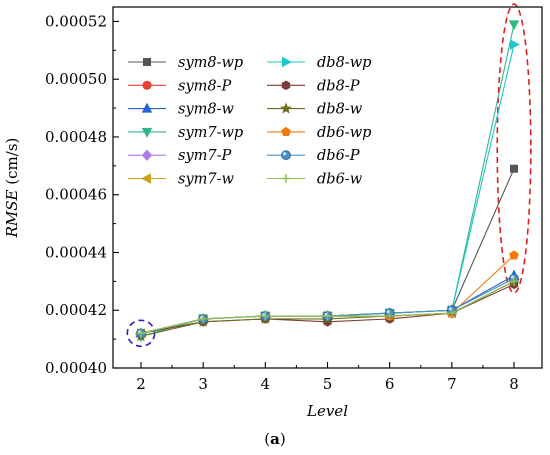 This screenshot has height=455, width=550. I want to click on caption-close: ), so click(283, 439).